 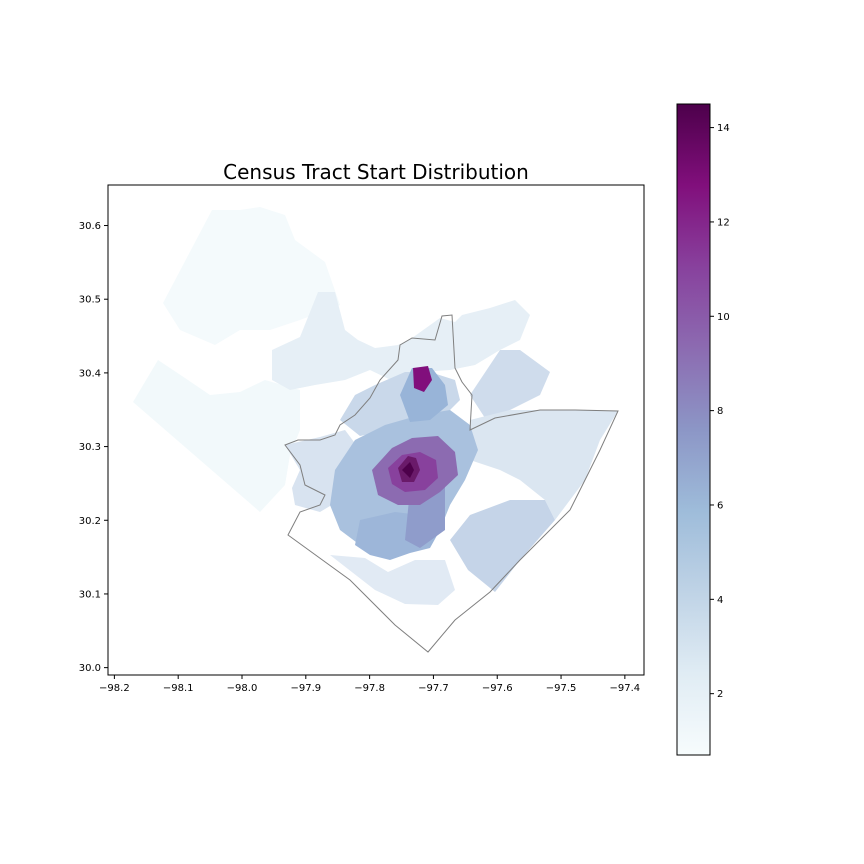 What do you see at coordinates (424, 395) in the screenshot?
I see `tract-north-corridor` at bounding box center [424, 395].